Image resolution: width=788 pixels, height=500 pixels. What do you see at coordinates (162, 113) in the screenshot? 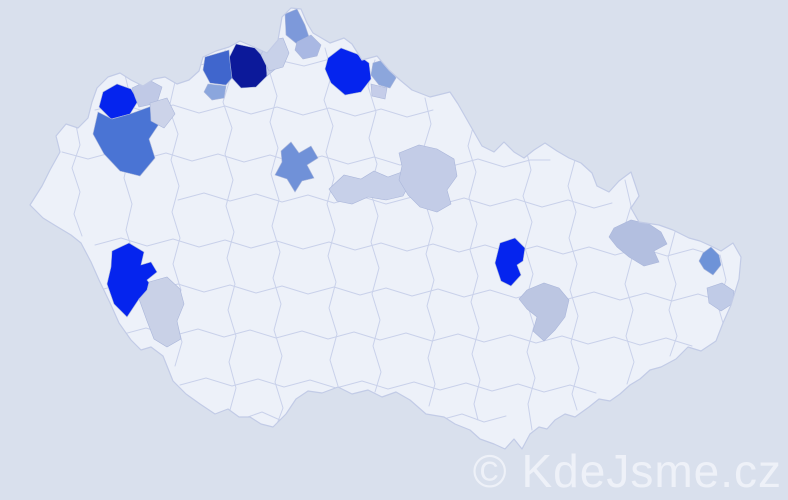
I see `district-r08` at bounding box center [162, 113].